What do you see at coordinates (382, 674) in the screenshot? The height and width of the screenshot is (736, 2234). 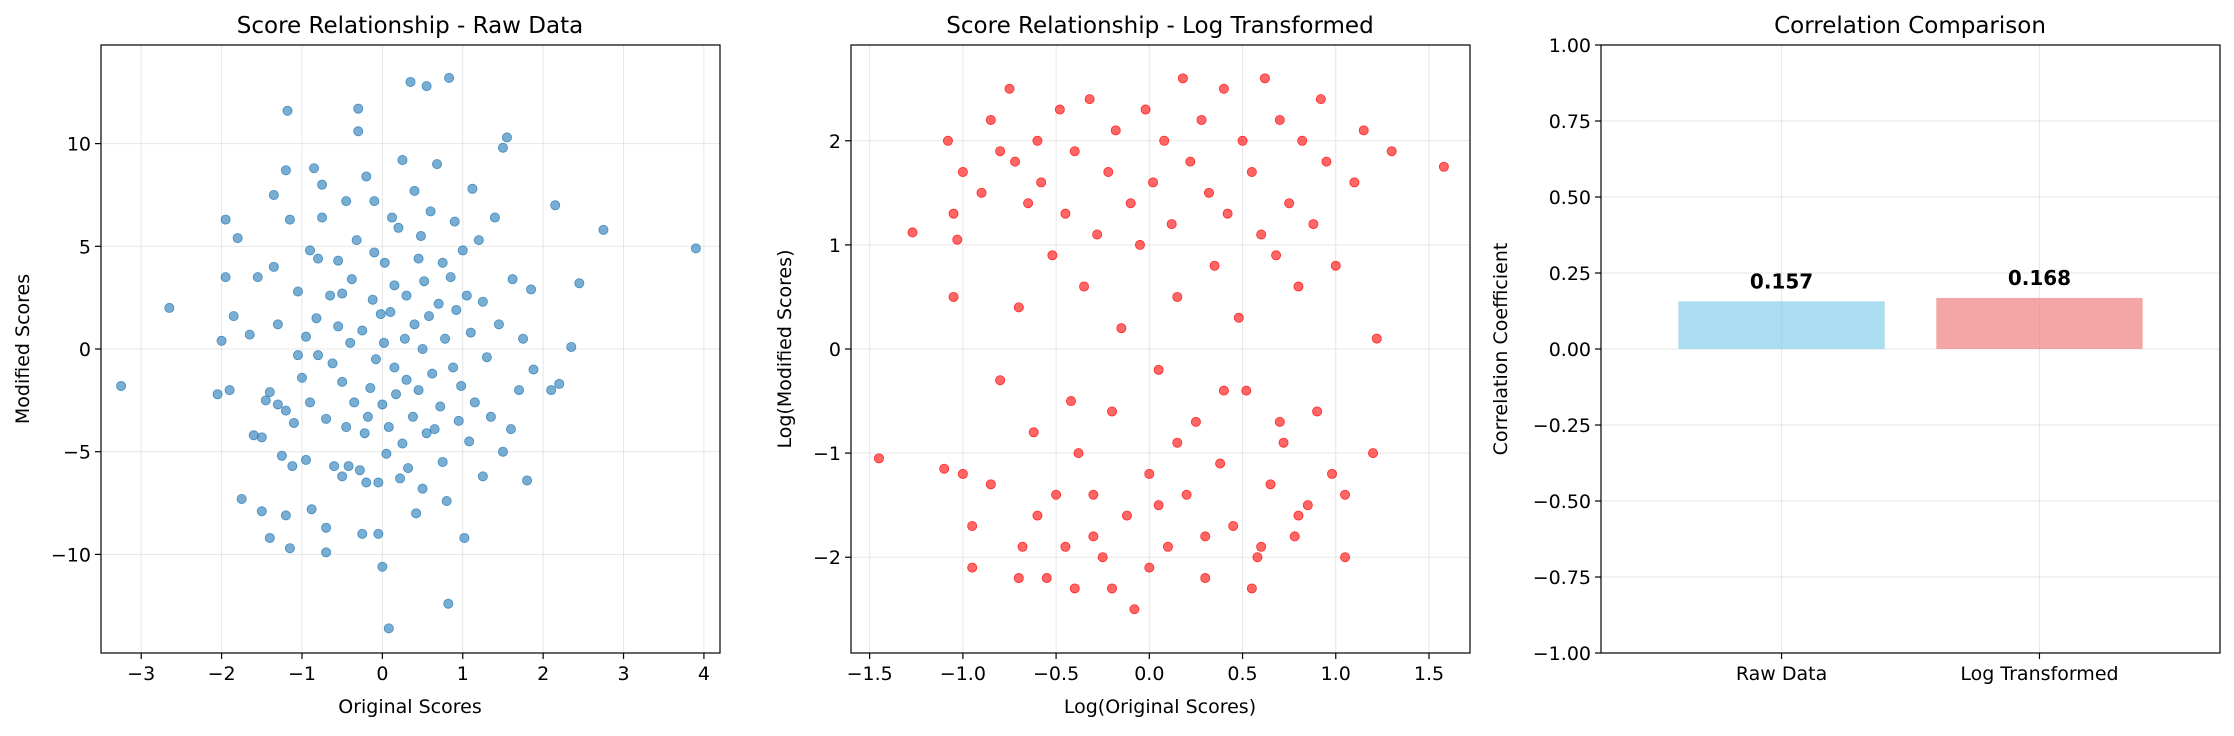 I see `raw-x-tick-label: 0` at bounding box center [382, 674].